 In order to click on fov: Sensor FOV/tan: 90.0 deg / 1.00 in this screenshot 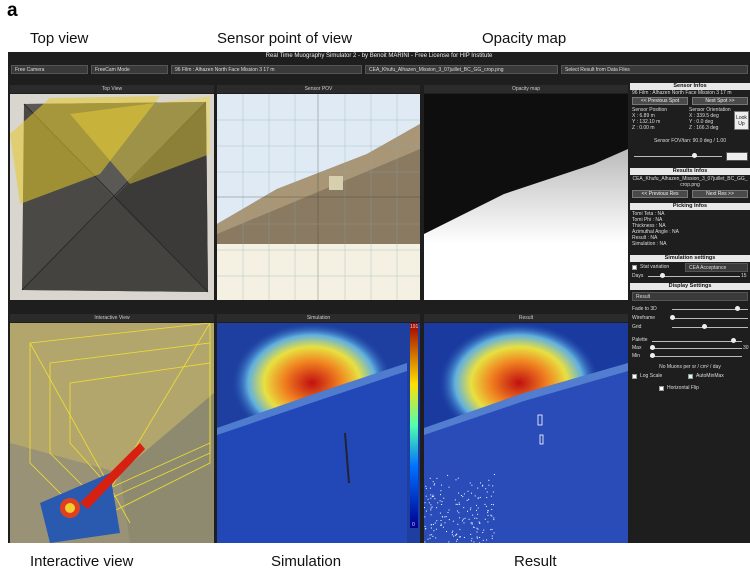, I will do `click(690, 141)`.